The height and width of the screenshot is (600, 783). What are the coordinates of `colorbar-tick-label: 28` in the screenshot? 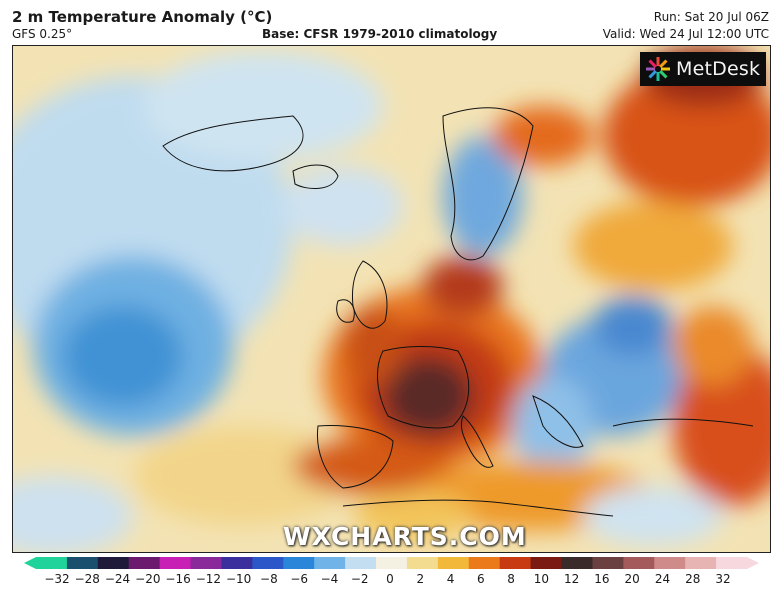 It's located at (693, 579).